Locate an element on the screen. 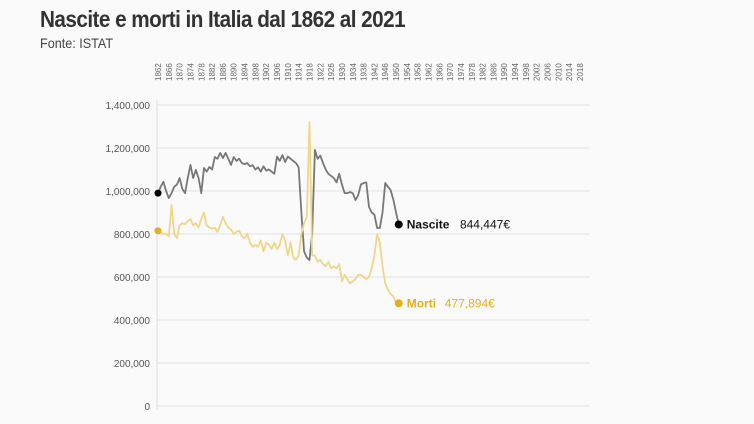 Image resolution: width=754 pixels, height=424 pixels. x-tick-label: 1942 is located at coordinates (374, 72).